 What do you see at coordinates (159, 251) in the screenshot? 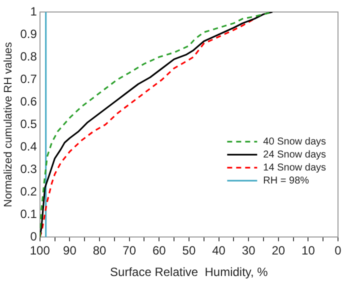
I see `x-tick-label: 60` at bounding box center [159, 251].